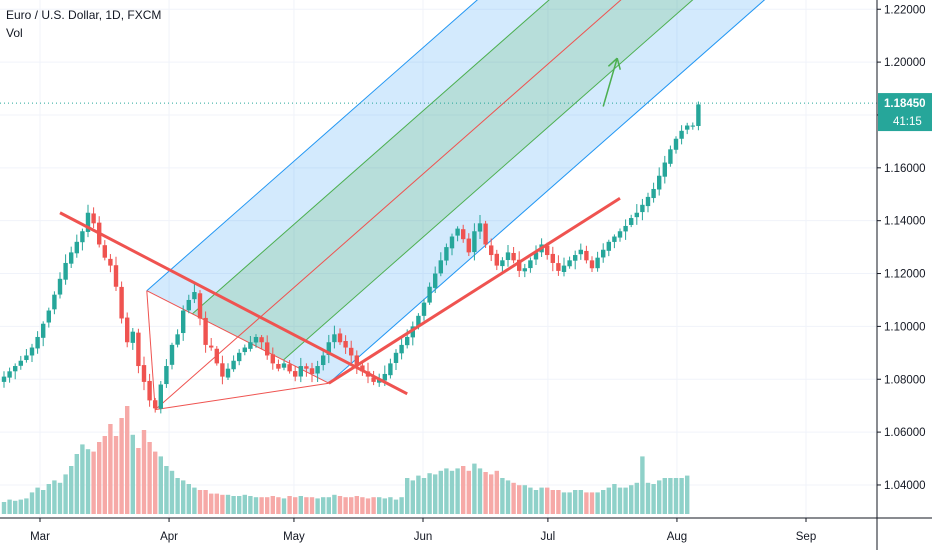  Describe the element at coordinates (233, 303) in the screenshot. I see `downtrend-line` at that location.